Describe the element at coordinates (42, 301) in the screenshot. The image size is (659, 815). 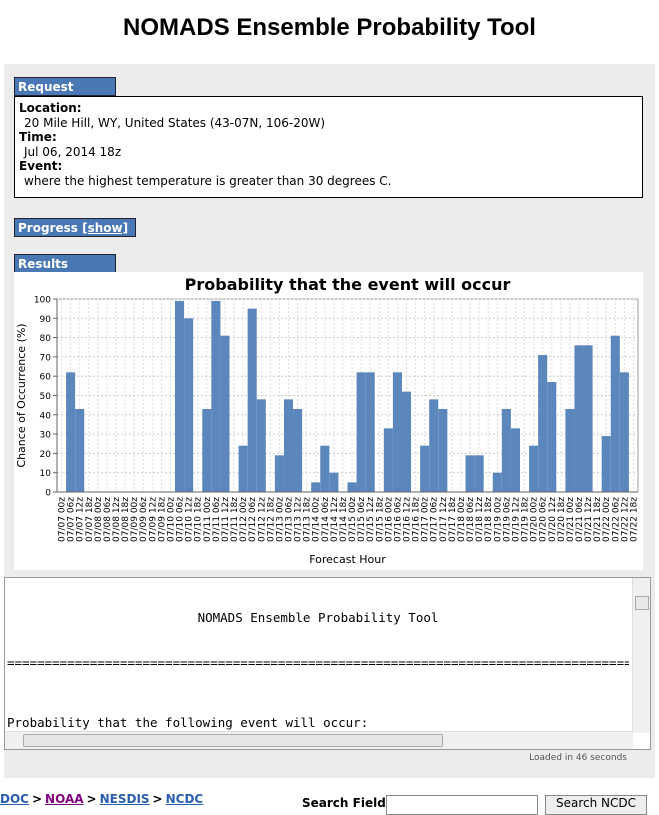
I see `y-tick-label: 100` at that location.